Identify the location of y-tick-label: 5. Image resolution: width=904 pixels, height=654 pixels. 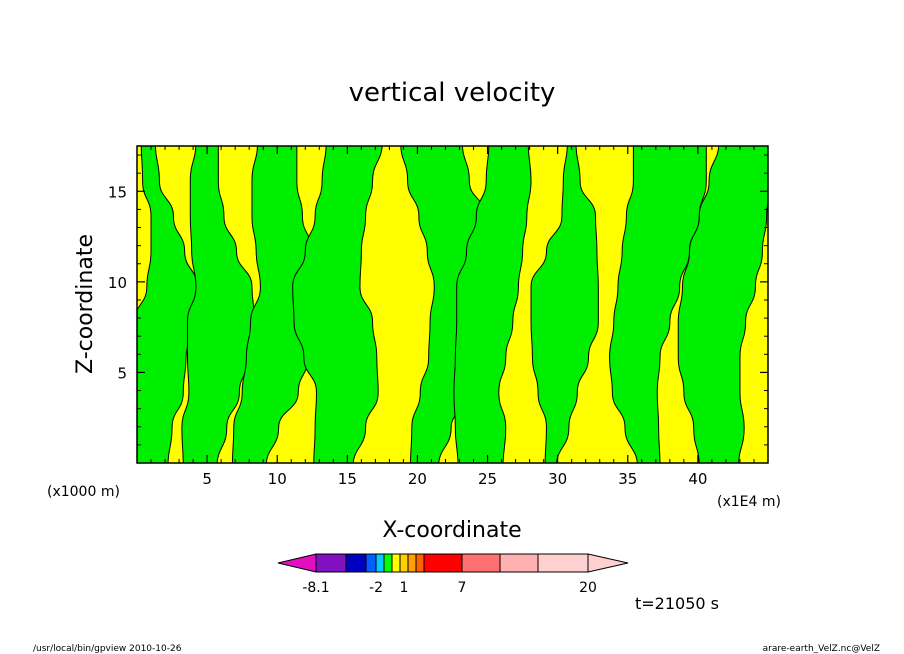
(122, 373).